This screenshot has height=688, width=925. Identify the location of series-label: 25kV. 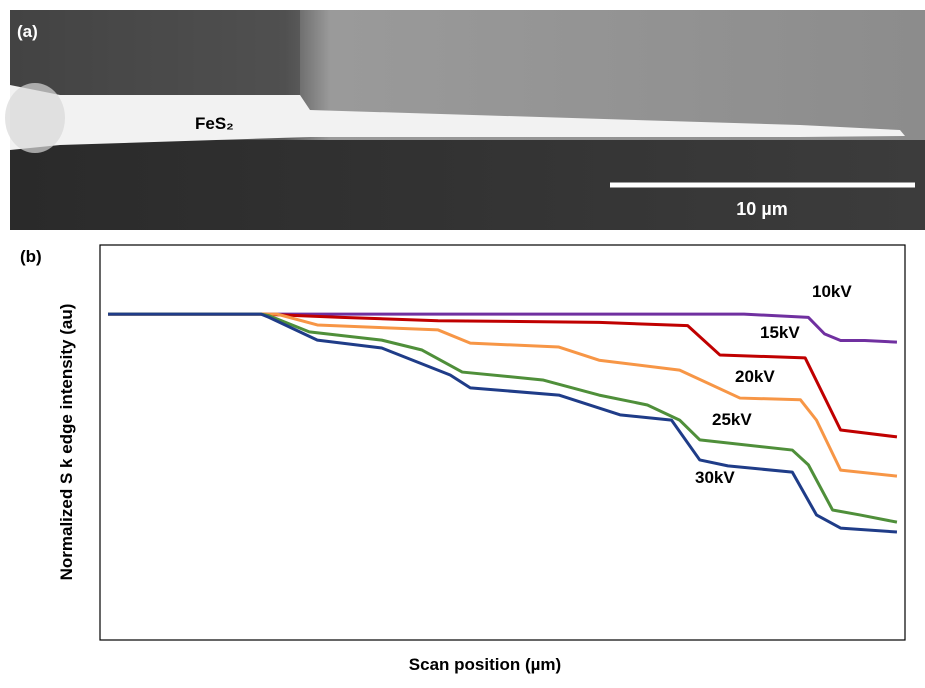
(732, 419).